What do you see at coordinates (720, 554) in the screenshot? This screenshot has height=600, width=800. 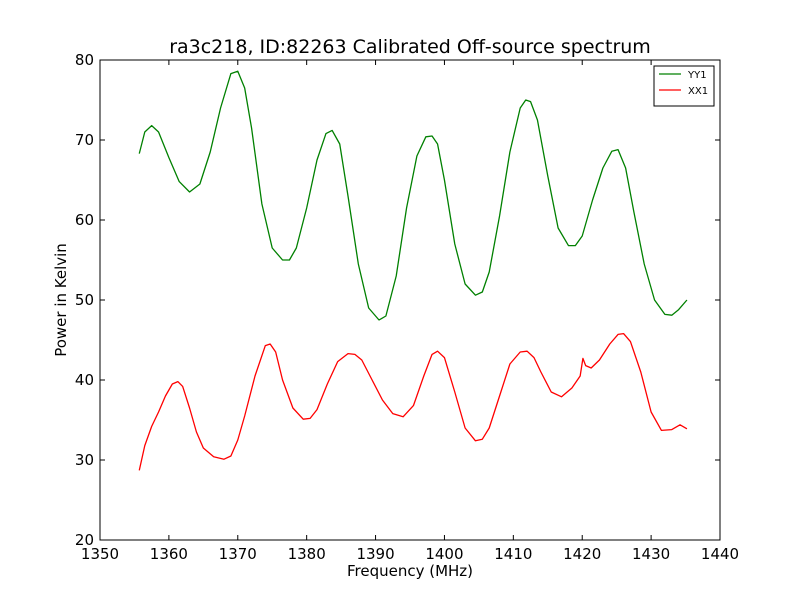 I see `x-tick-label: 1440` at bounding box center [720, 554].